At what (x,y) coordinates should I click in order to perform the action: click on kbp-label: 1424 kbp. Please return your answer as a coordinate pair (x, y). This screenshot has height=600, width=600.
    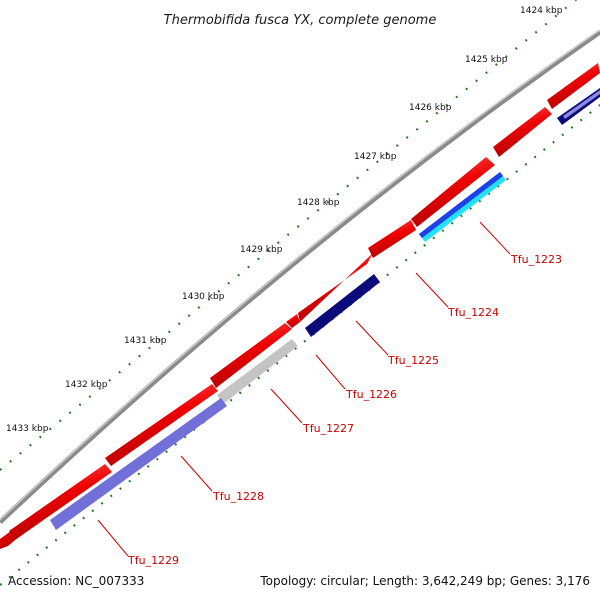
    Looking at the image, I should click on (541, 11).